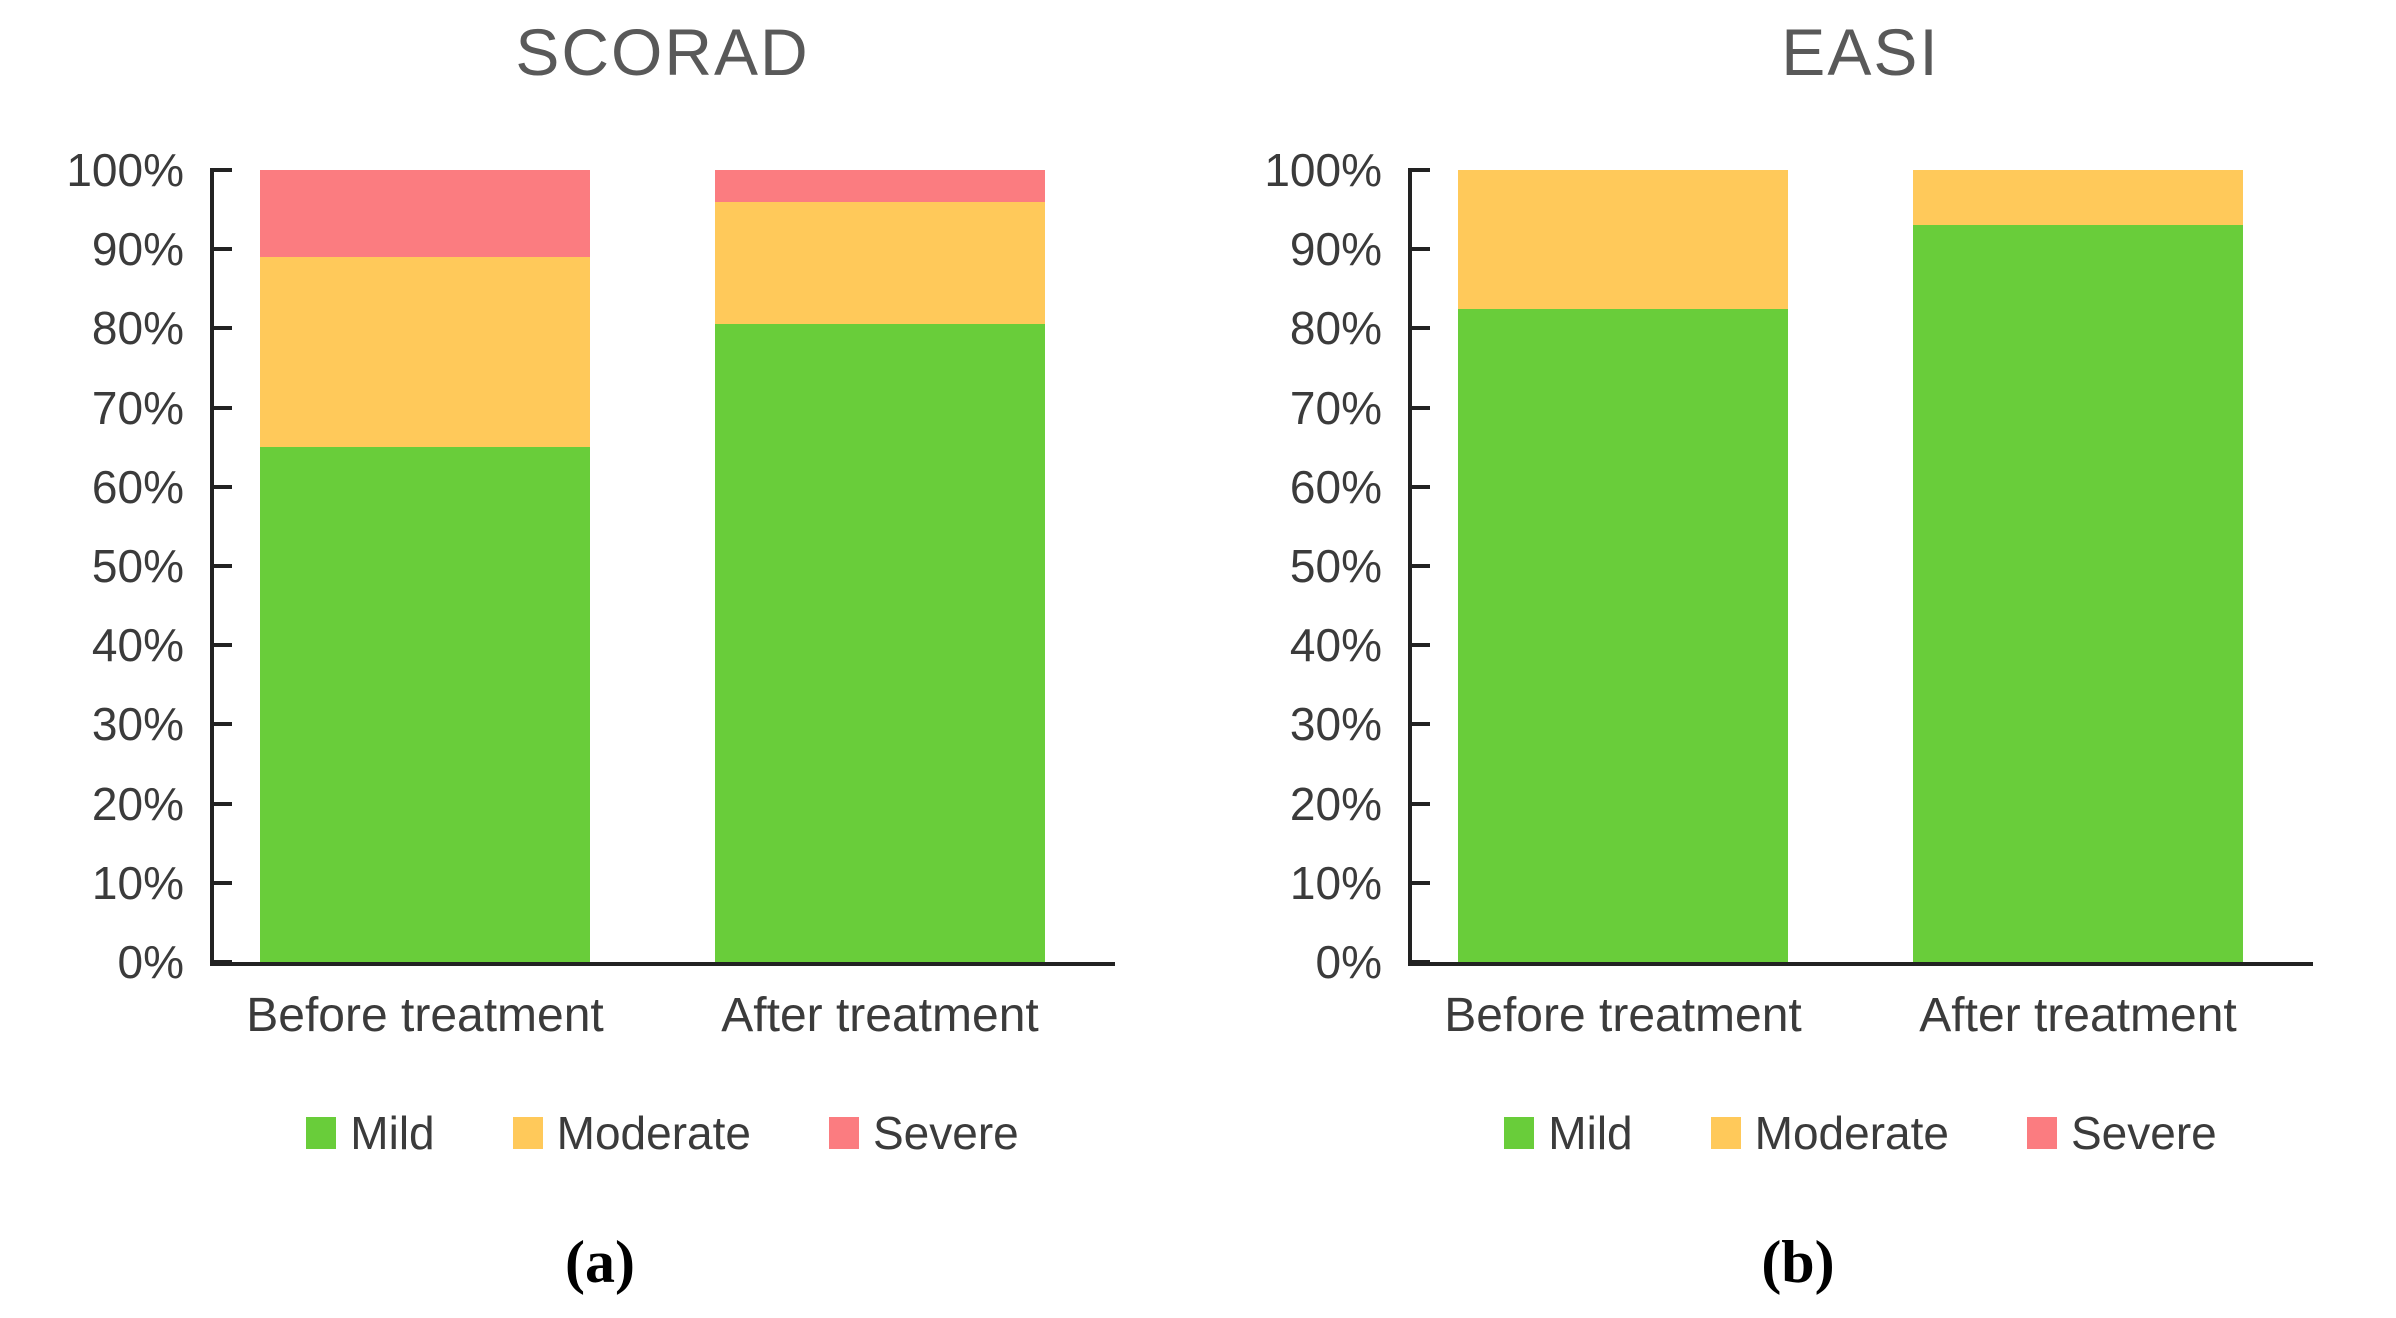  What do you see at coordinates (1798, 1262) in the screenshot?
I see `subfigure-caption-b: (b)` at bounding box center [1798, 1262].